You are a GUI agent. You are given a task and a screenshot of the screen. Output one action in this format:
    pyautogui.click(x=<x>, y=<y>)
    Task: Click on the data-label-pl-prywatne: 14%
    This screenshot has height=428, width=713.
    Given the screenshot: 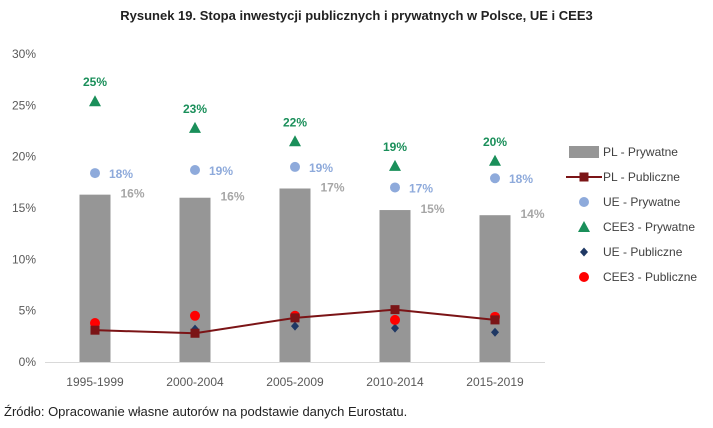 What is the action you would take?
    pyautogui.click(x=533, y=214)
    